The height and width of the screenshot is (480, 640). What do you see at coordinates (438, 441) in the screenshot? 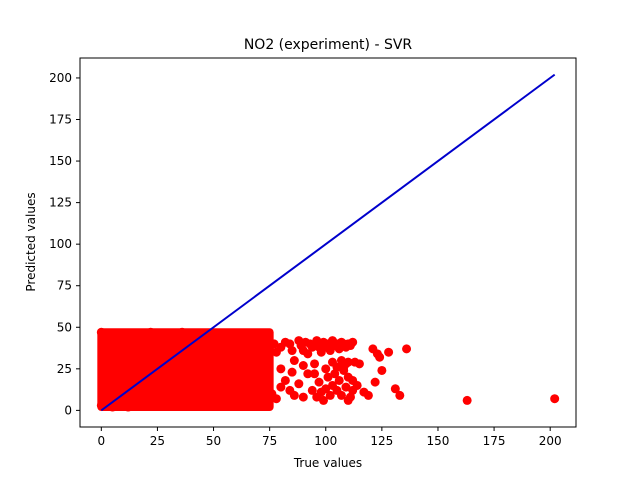
I see `x-tick-label: 150` at bounding box center [438, 441].